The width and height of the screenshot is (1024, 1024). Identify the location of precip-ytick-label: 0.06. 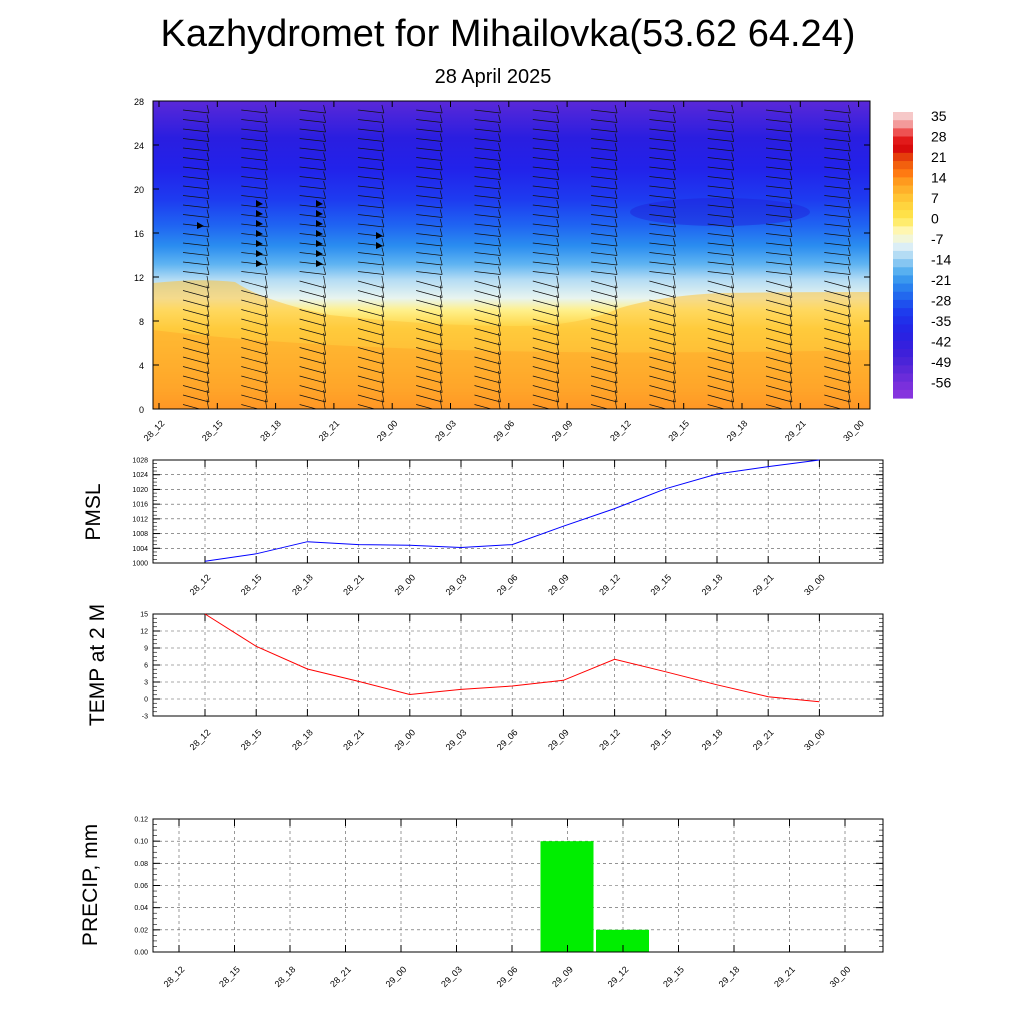
(141, 886).